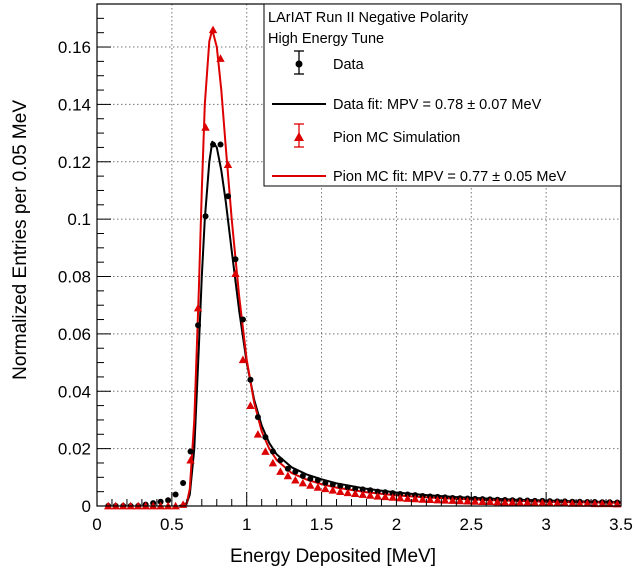 This screenshot has width=636, height=578. I want to click on x-tick-label: 0.5, so click(172, 524).